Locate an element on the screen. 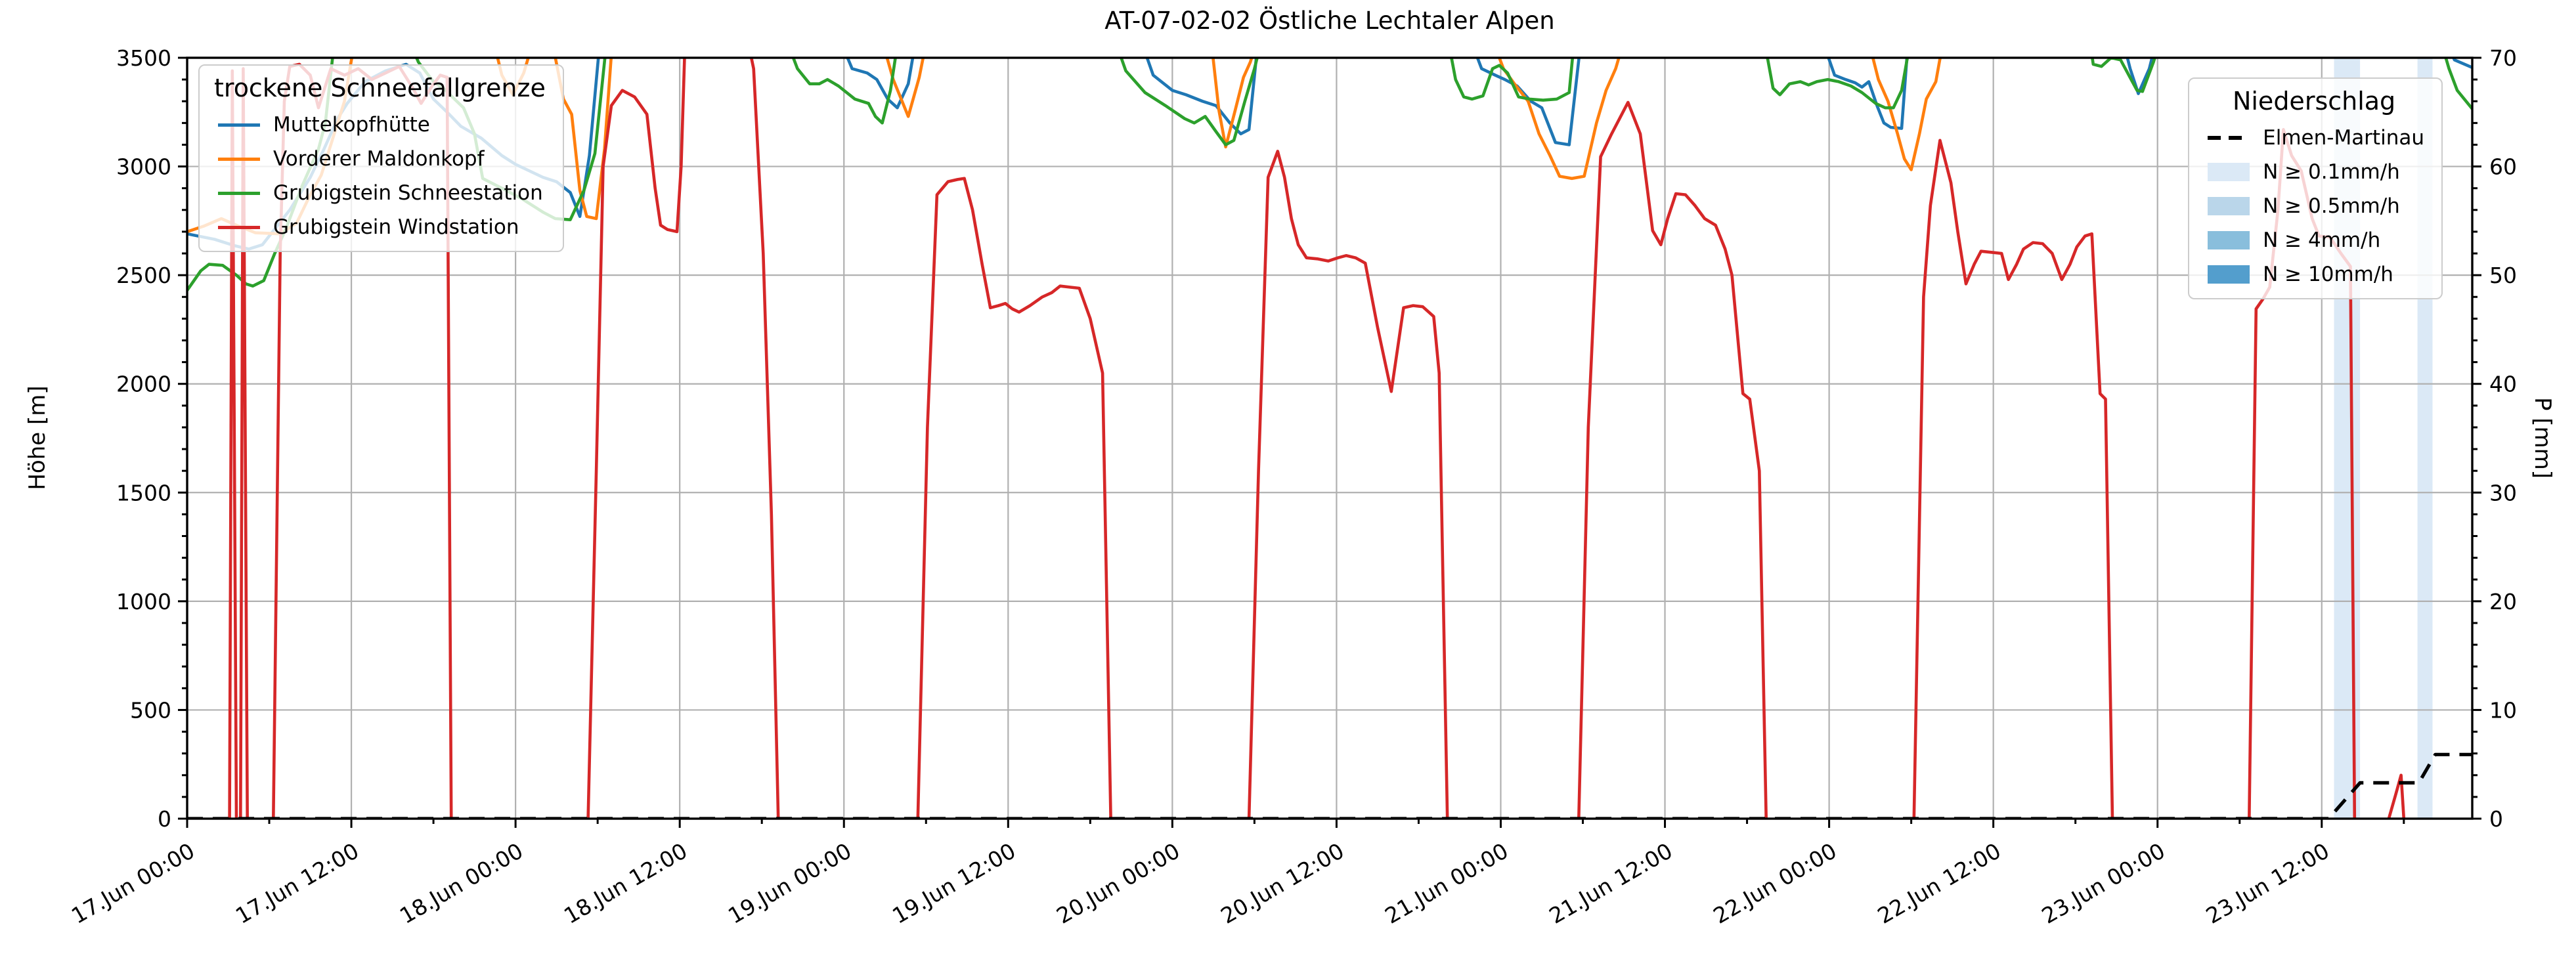 Image resolution: width=2576 pixels, height=969 pixels. x-tick-label: 18.Jun 00:00 is located at coordinates (461, 883).